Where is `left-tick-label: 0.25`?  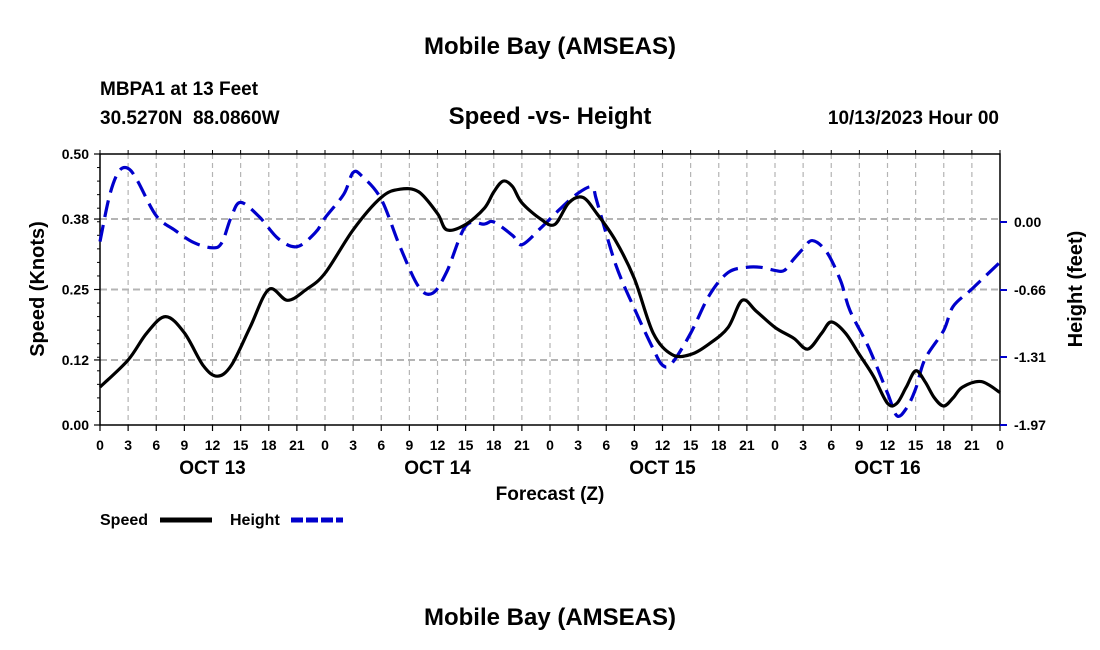 left-tick-label: 0.25 is located at coordinates (75, 290).